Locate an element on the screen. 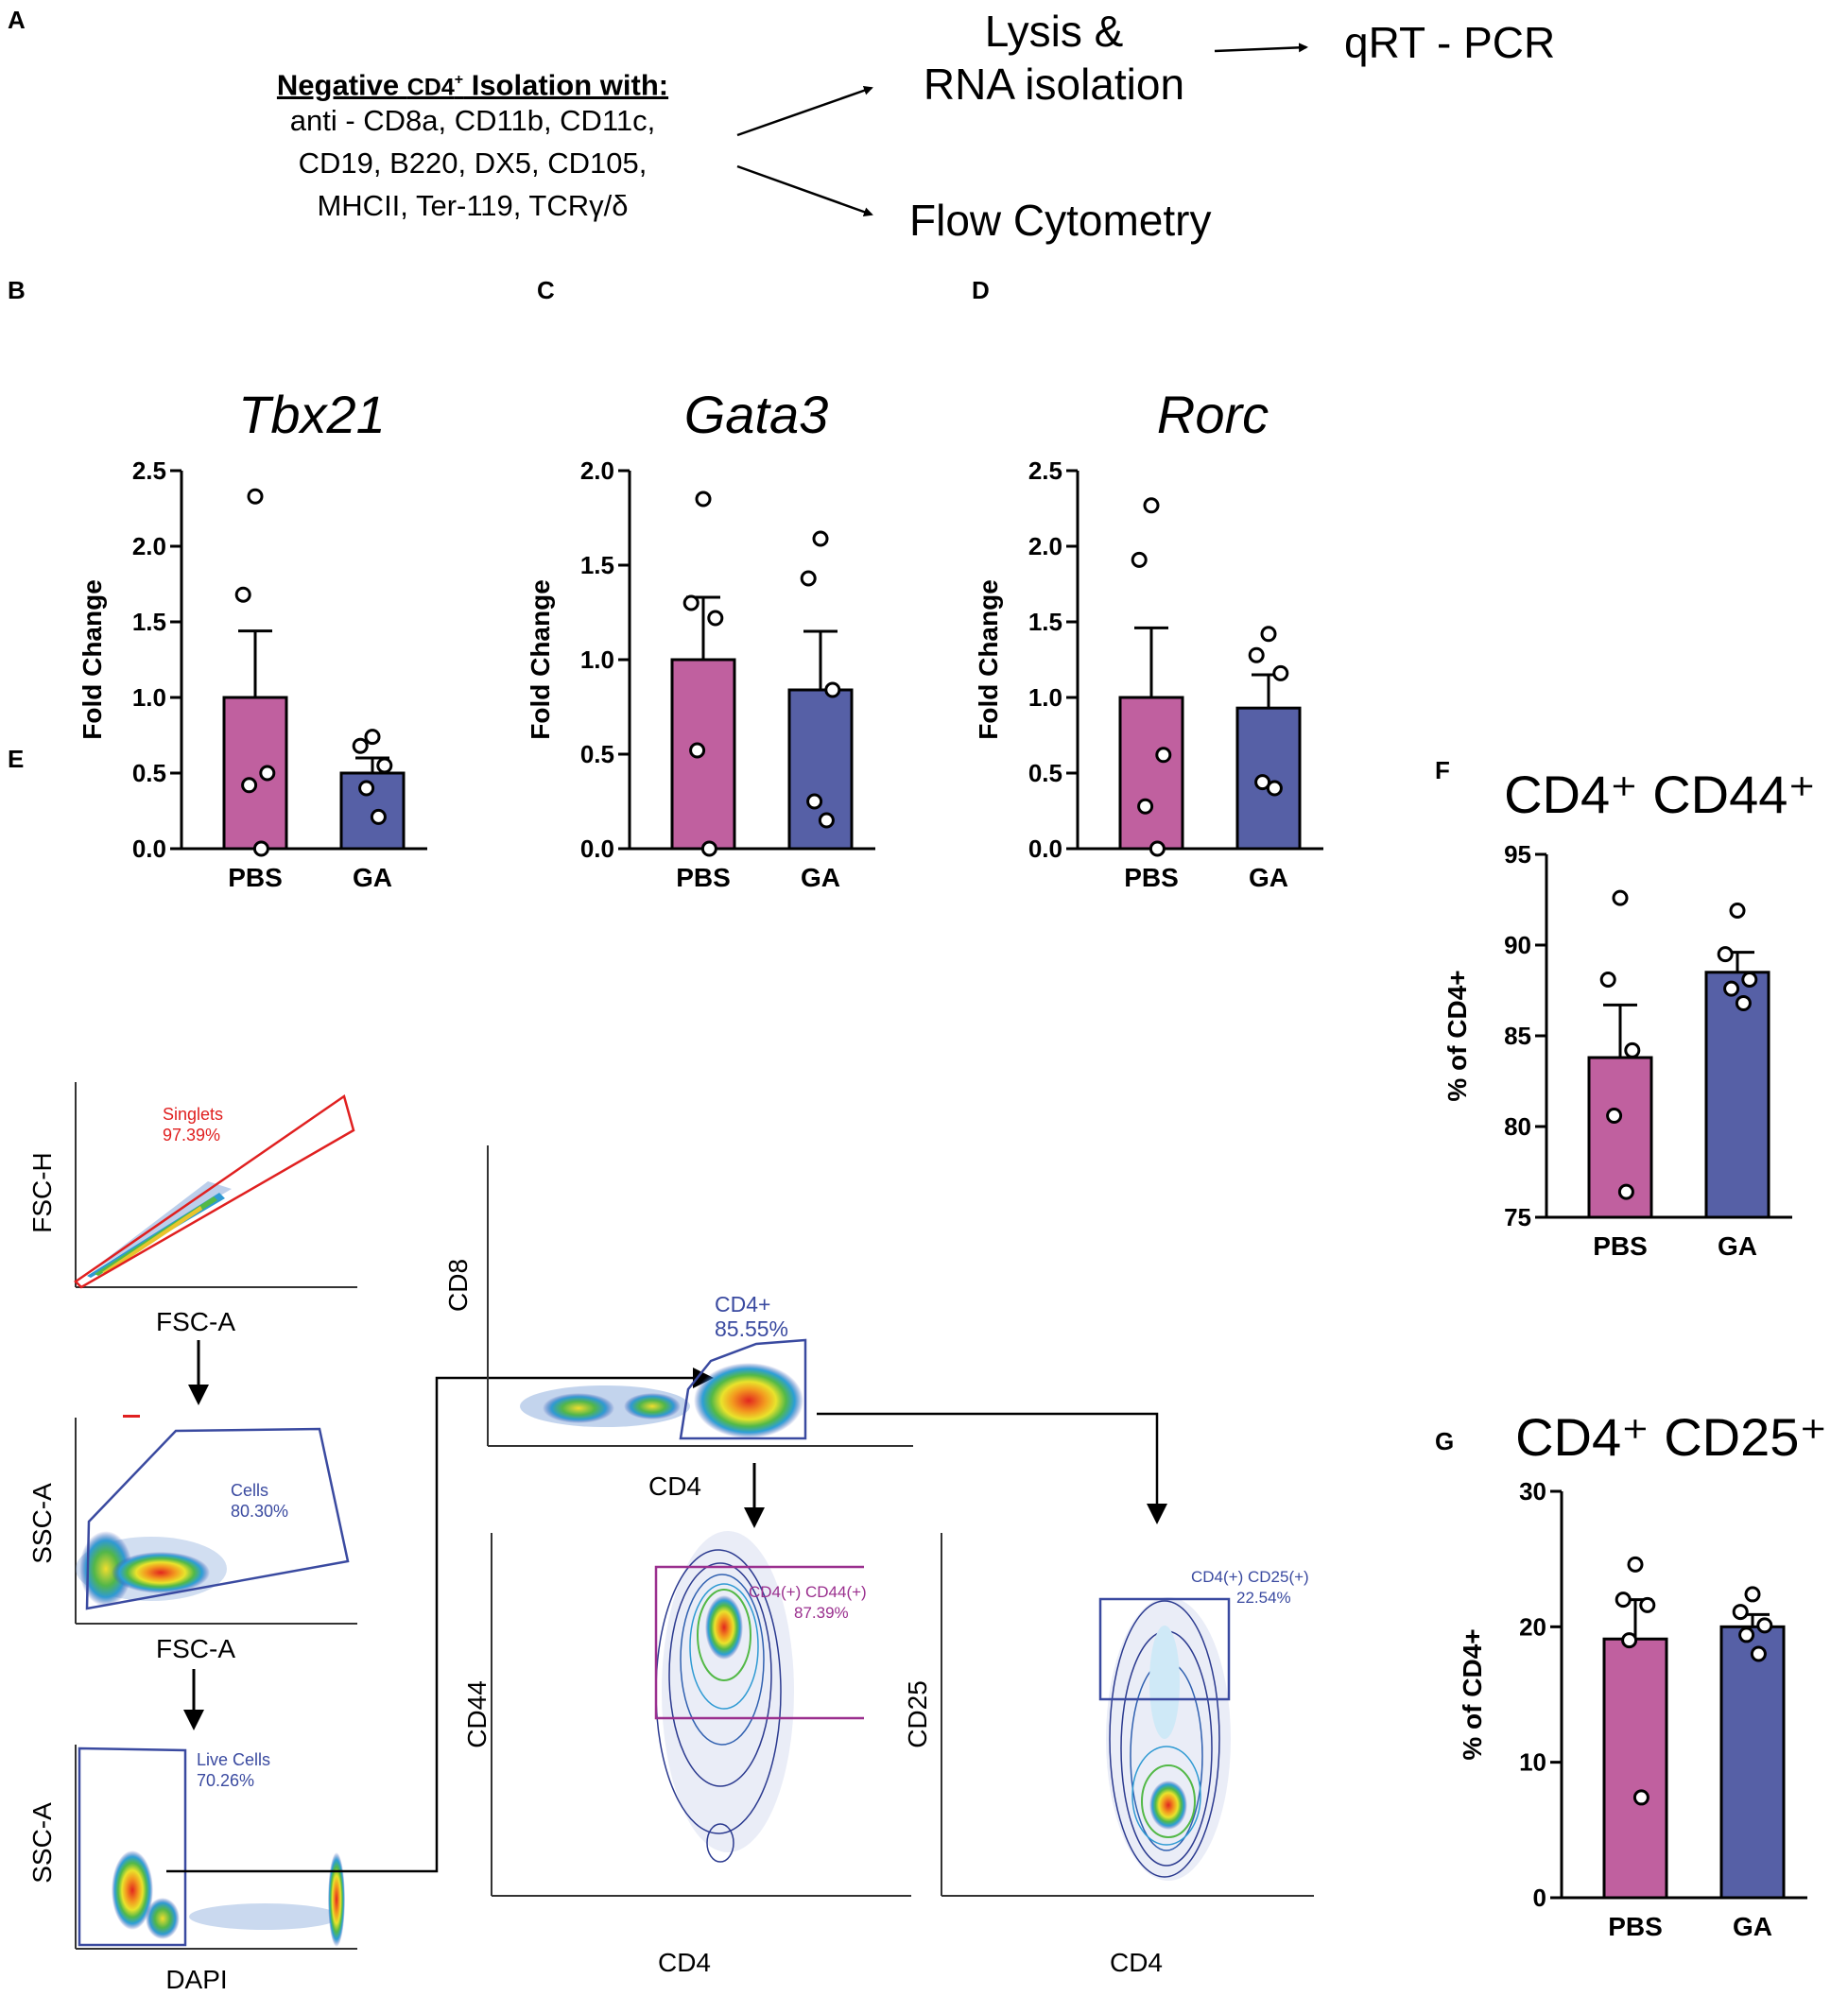  axis-fsc-h: FSC-H is located at coordinates (42, 1192).